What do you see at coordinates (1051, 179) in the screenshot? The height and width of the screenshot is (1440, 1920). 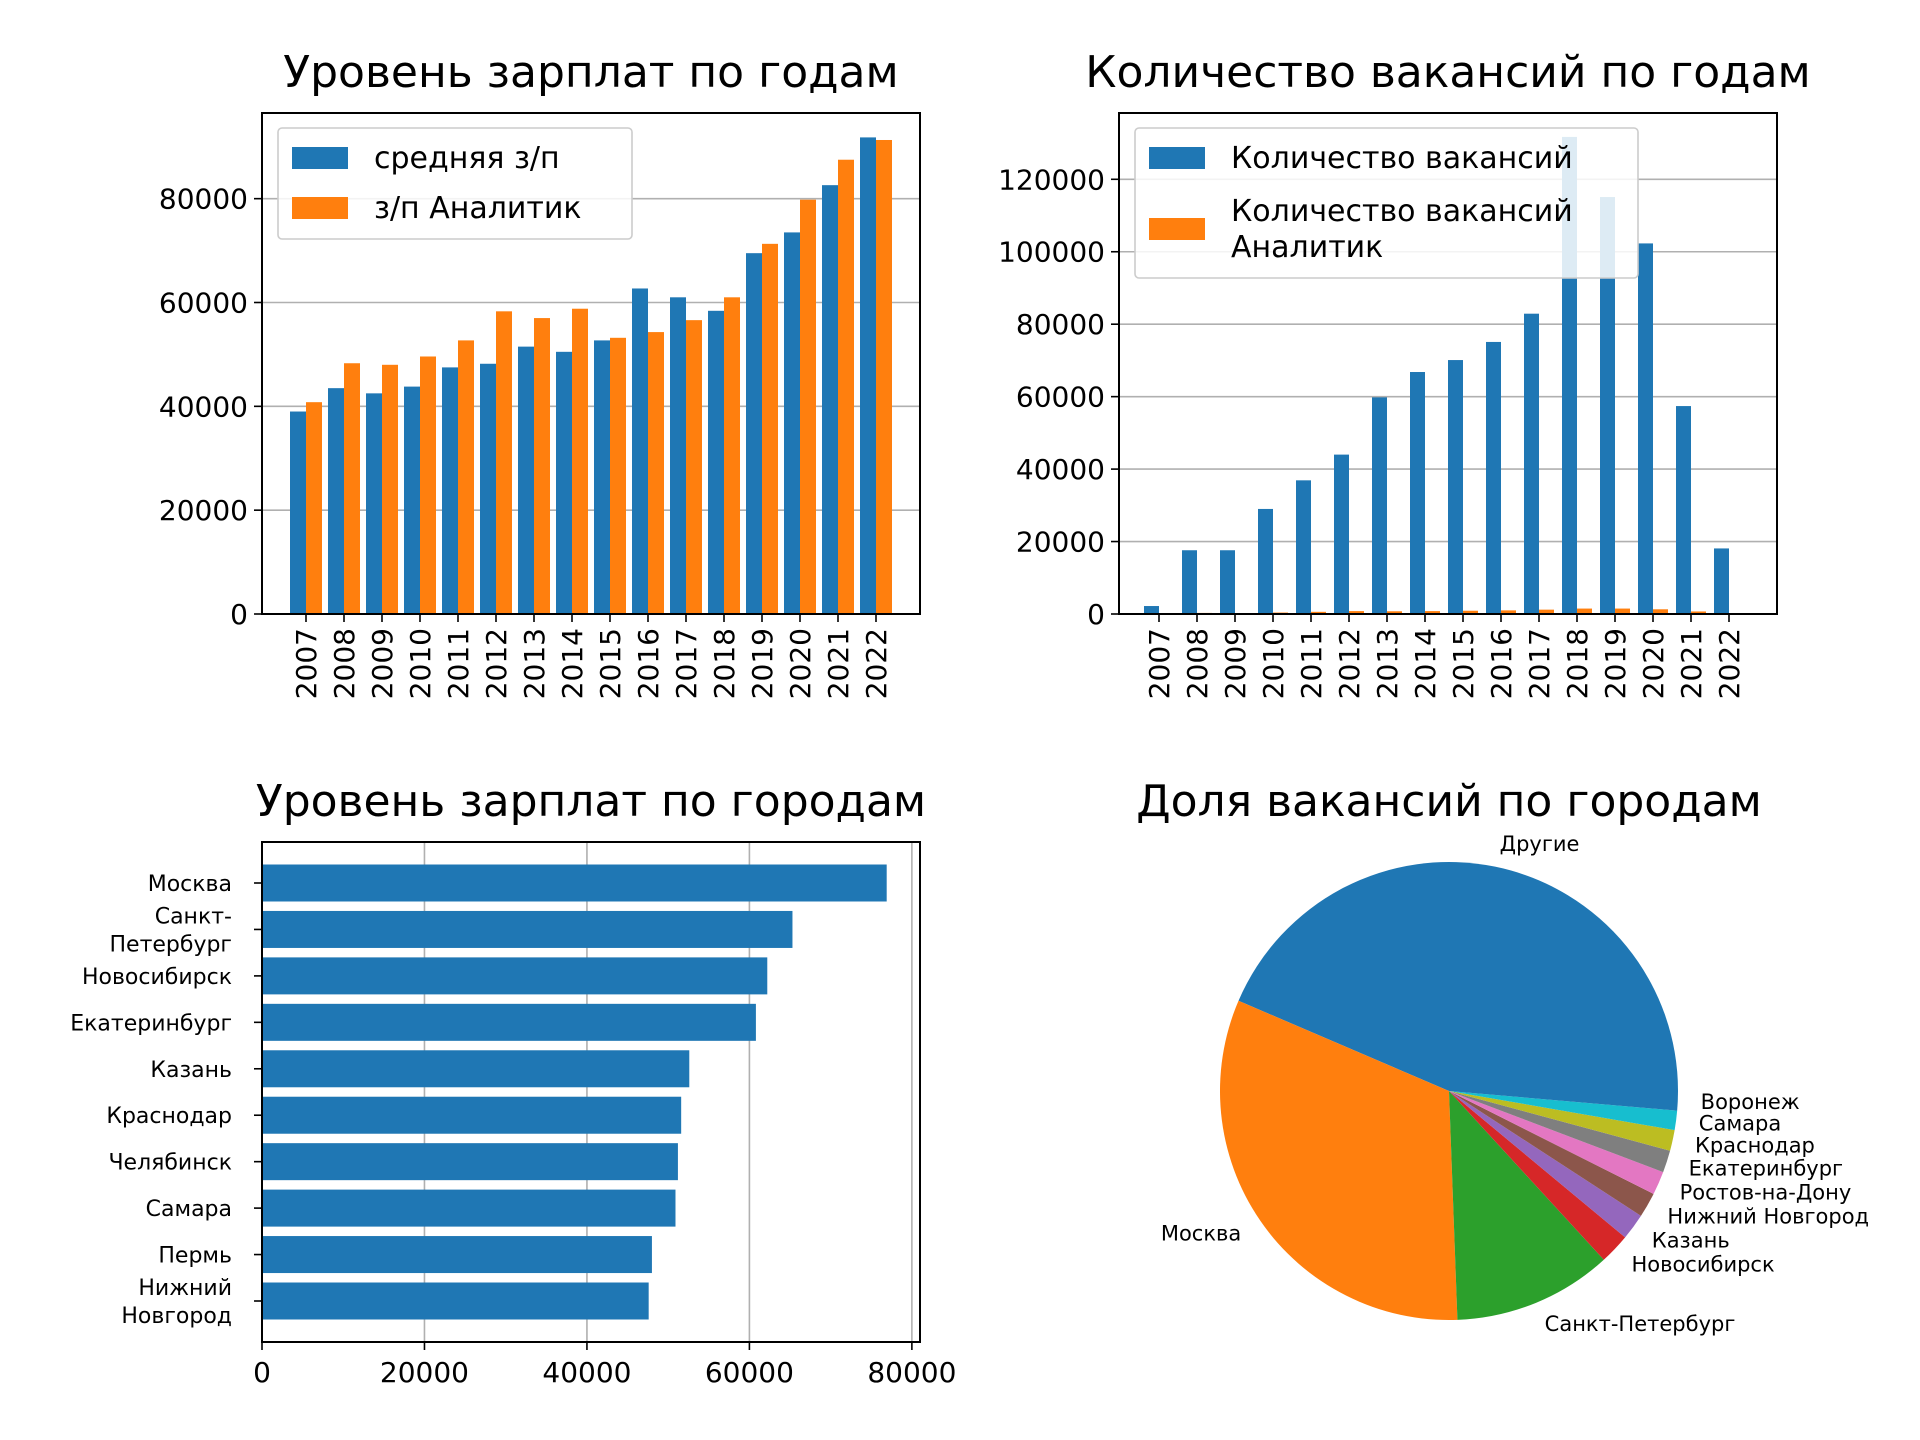 I see `y-tick-label: 120000` at bounding box center [1051, 179].